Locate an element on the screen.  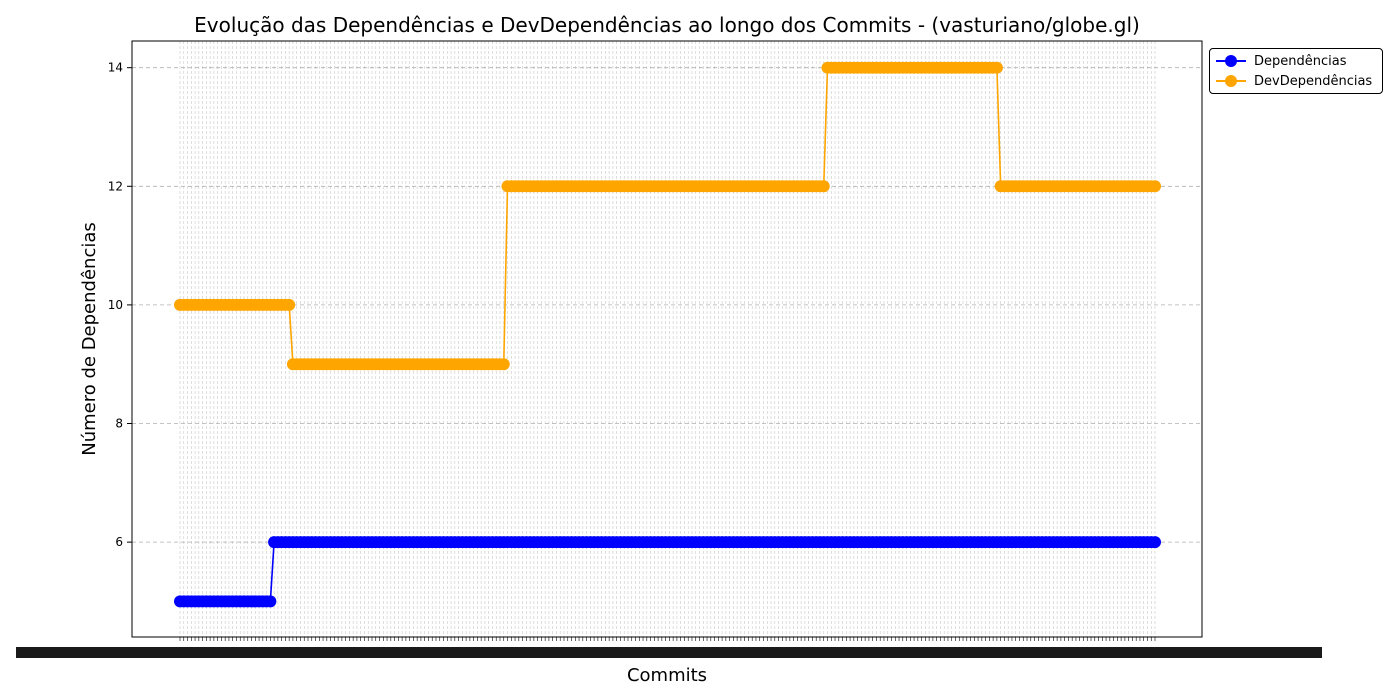
x-axis is located at coordinates (669, 647).